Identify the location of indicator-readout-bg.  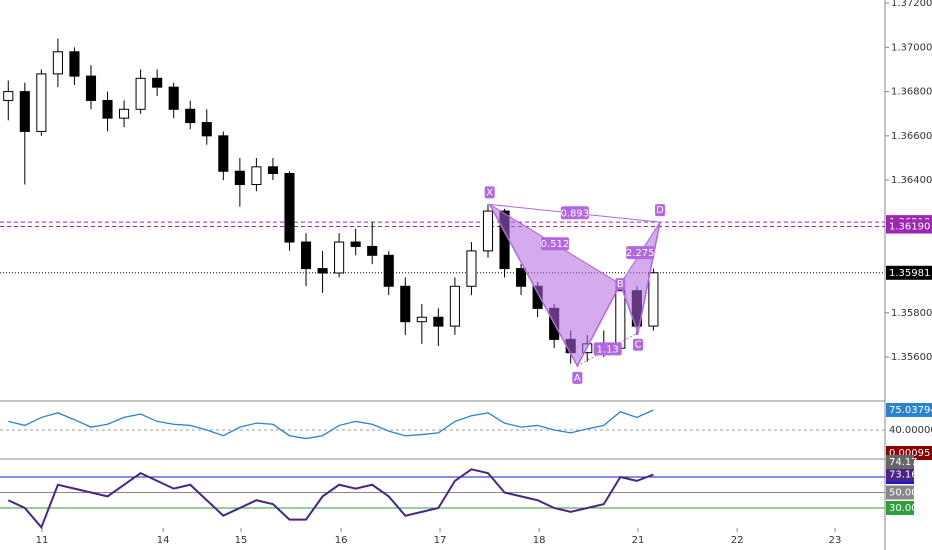
(900, 462).